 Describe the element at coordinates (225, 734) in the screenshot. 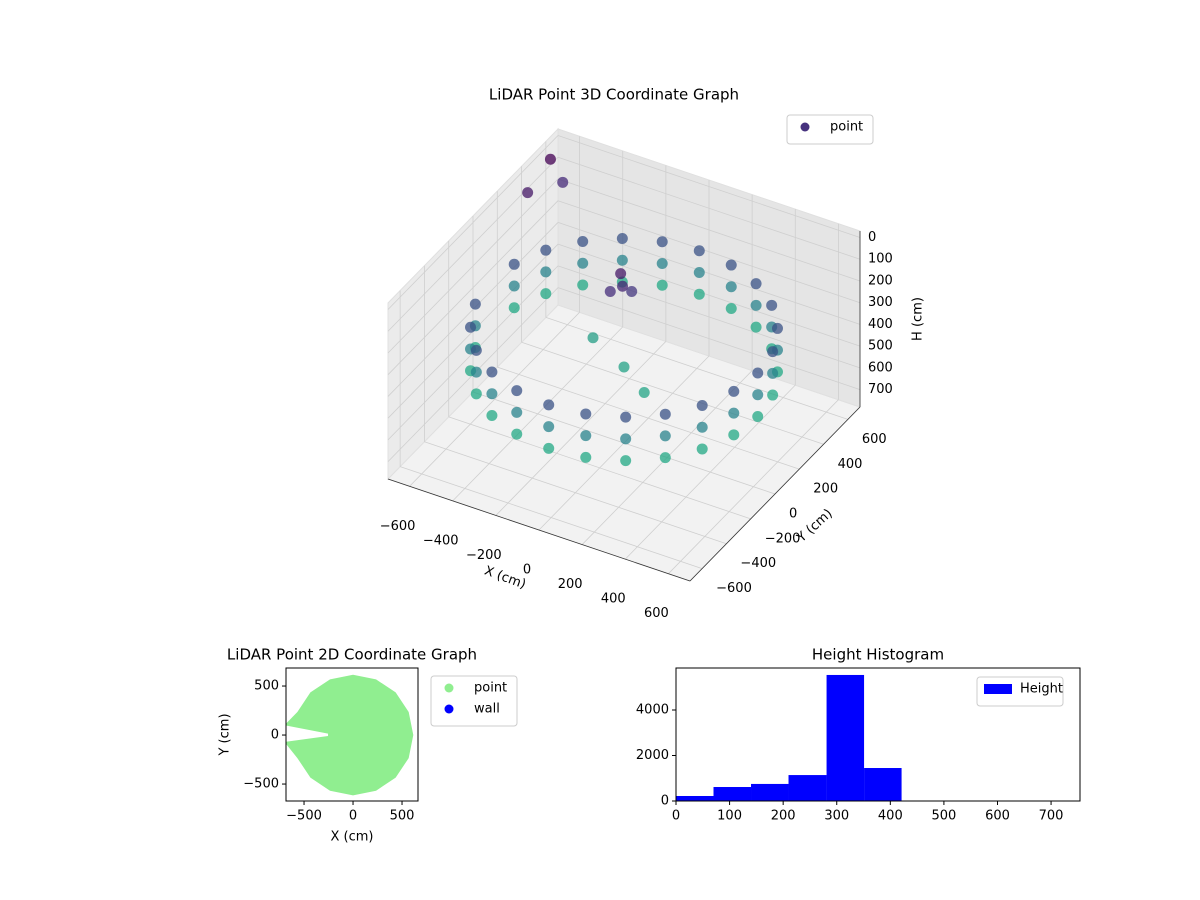

I see `y-axis-label: Y (cm)` at that location.